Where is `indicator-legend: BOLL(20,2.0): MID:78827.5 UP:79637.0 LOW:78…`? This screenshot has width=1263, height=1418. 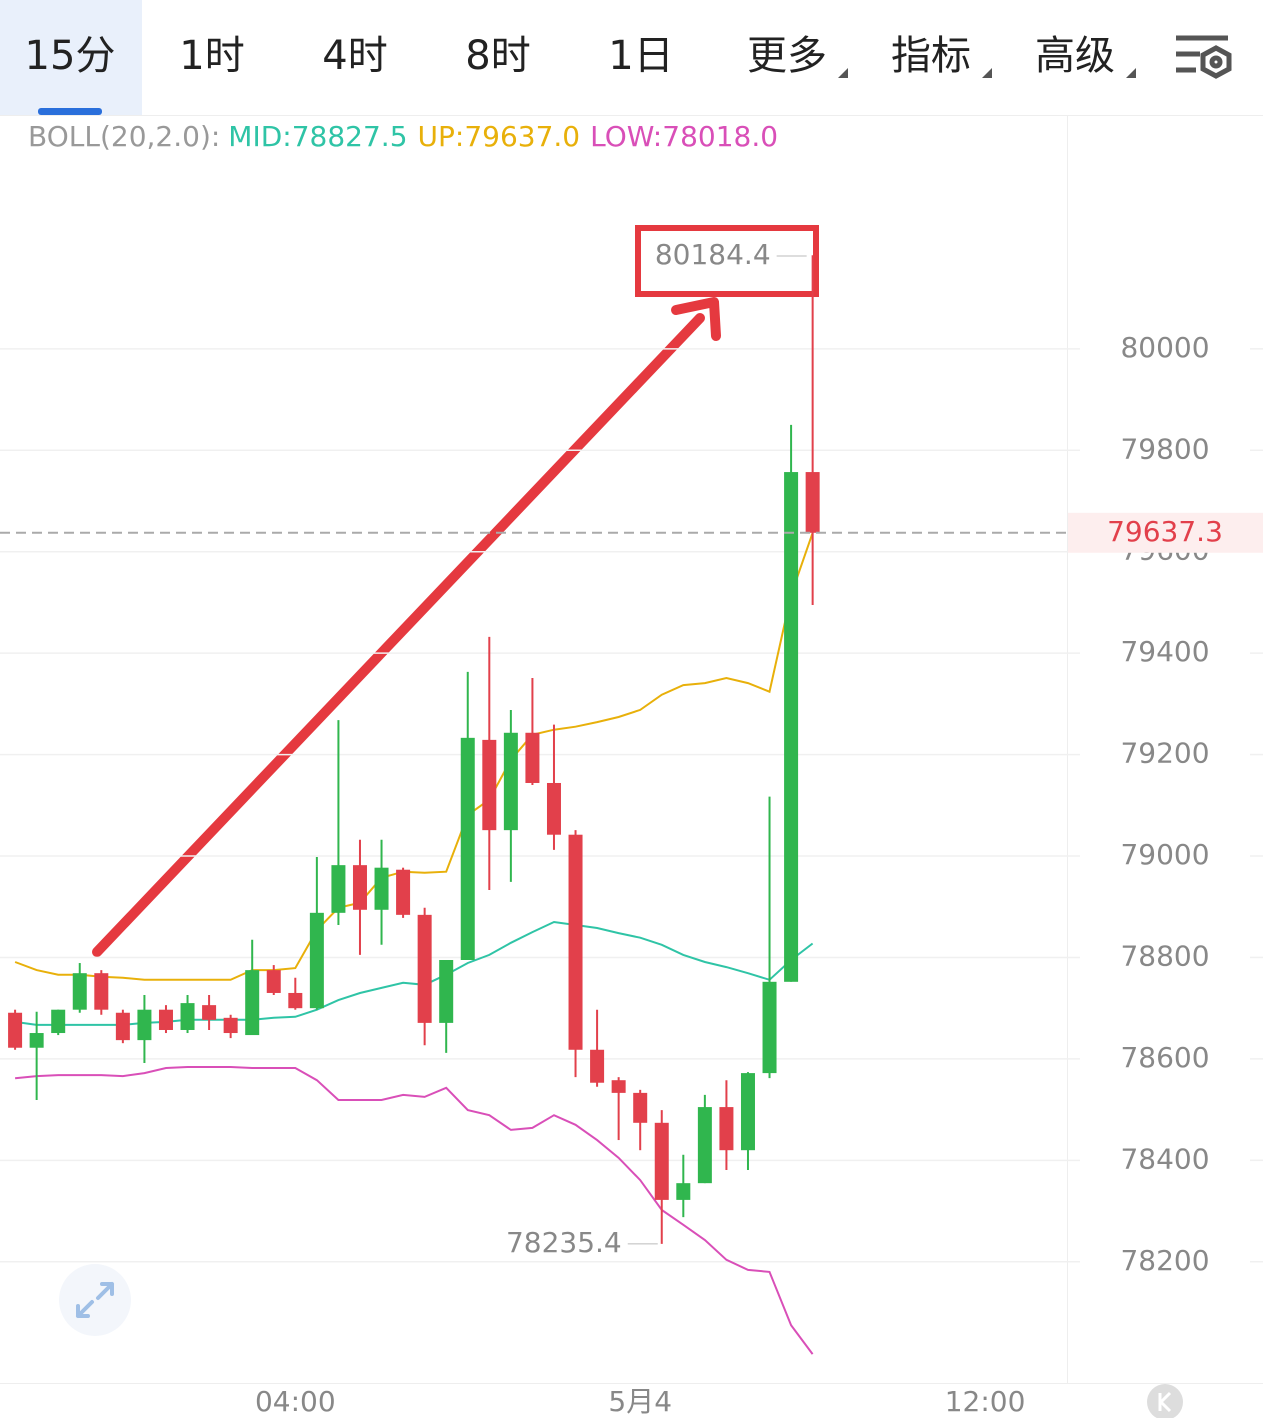 indicator-legend: BOLL(20,2.0): MID:78827.5 UP:79637.0 LOW:78… is located at coordinates (403, 136).